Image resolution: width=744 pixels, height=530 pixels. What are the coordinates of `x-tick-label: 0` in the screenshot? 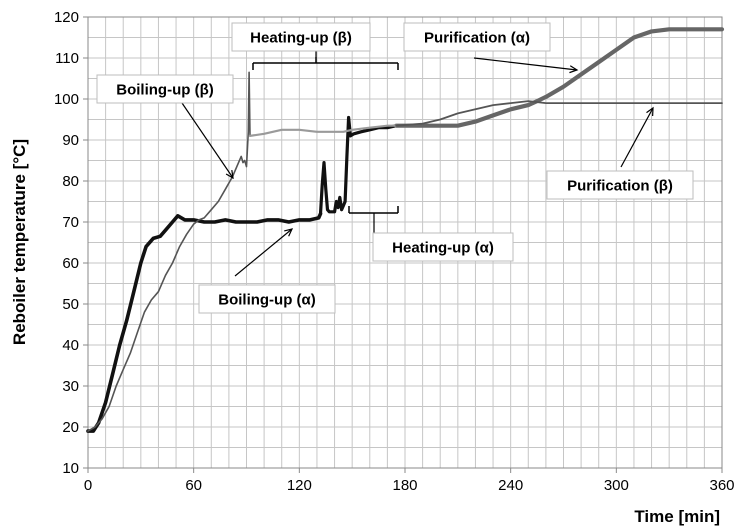 It's located at (88, 485).